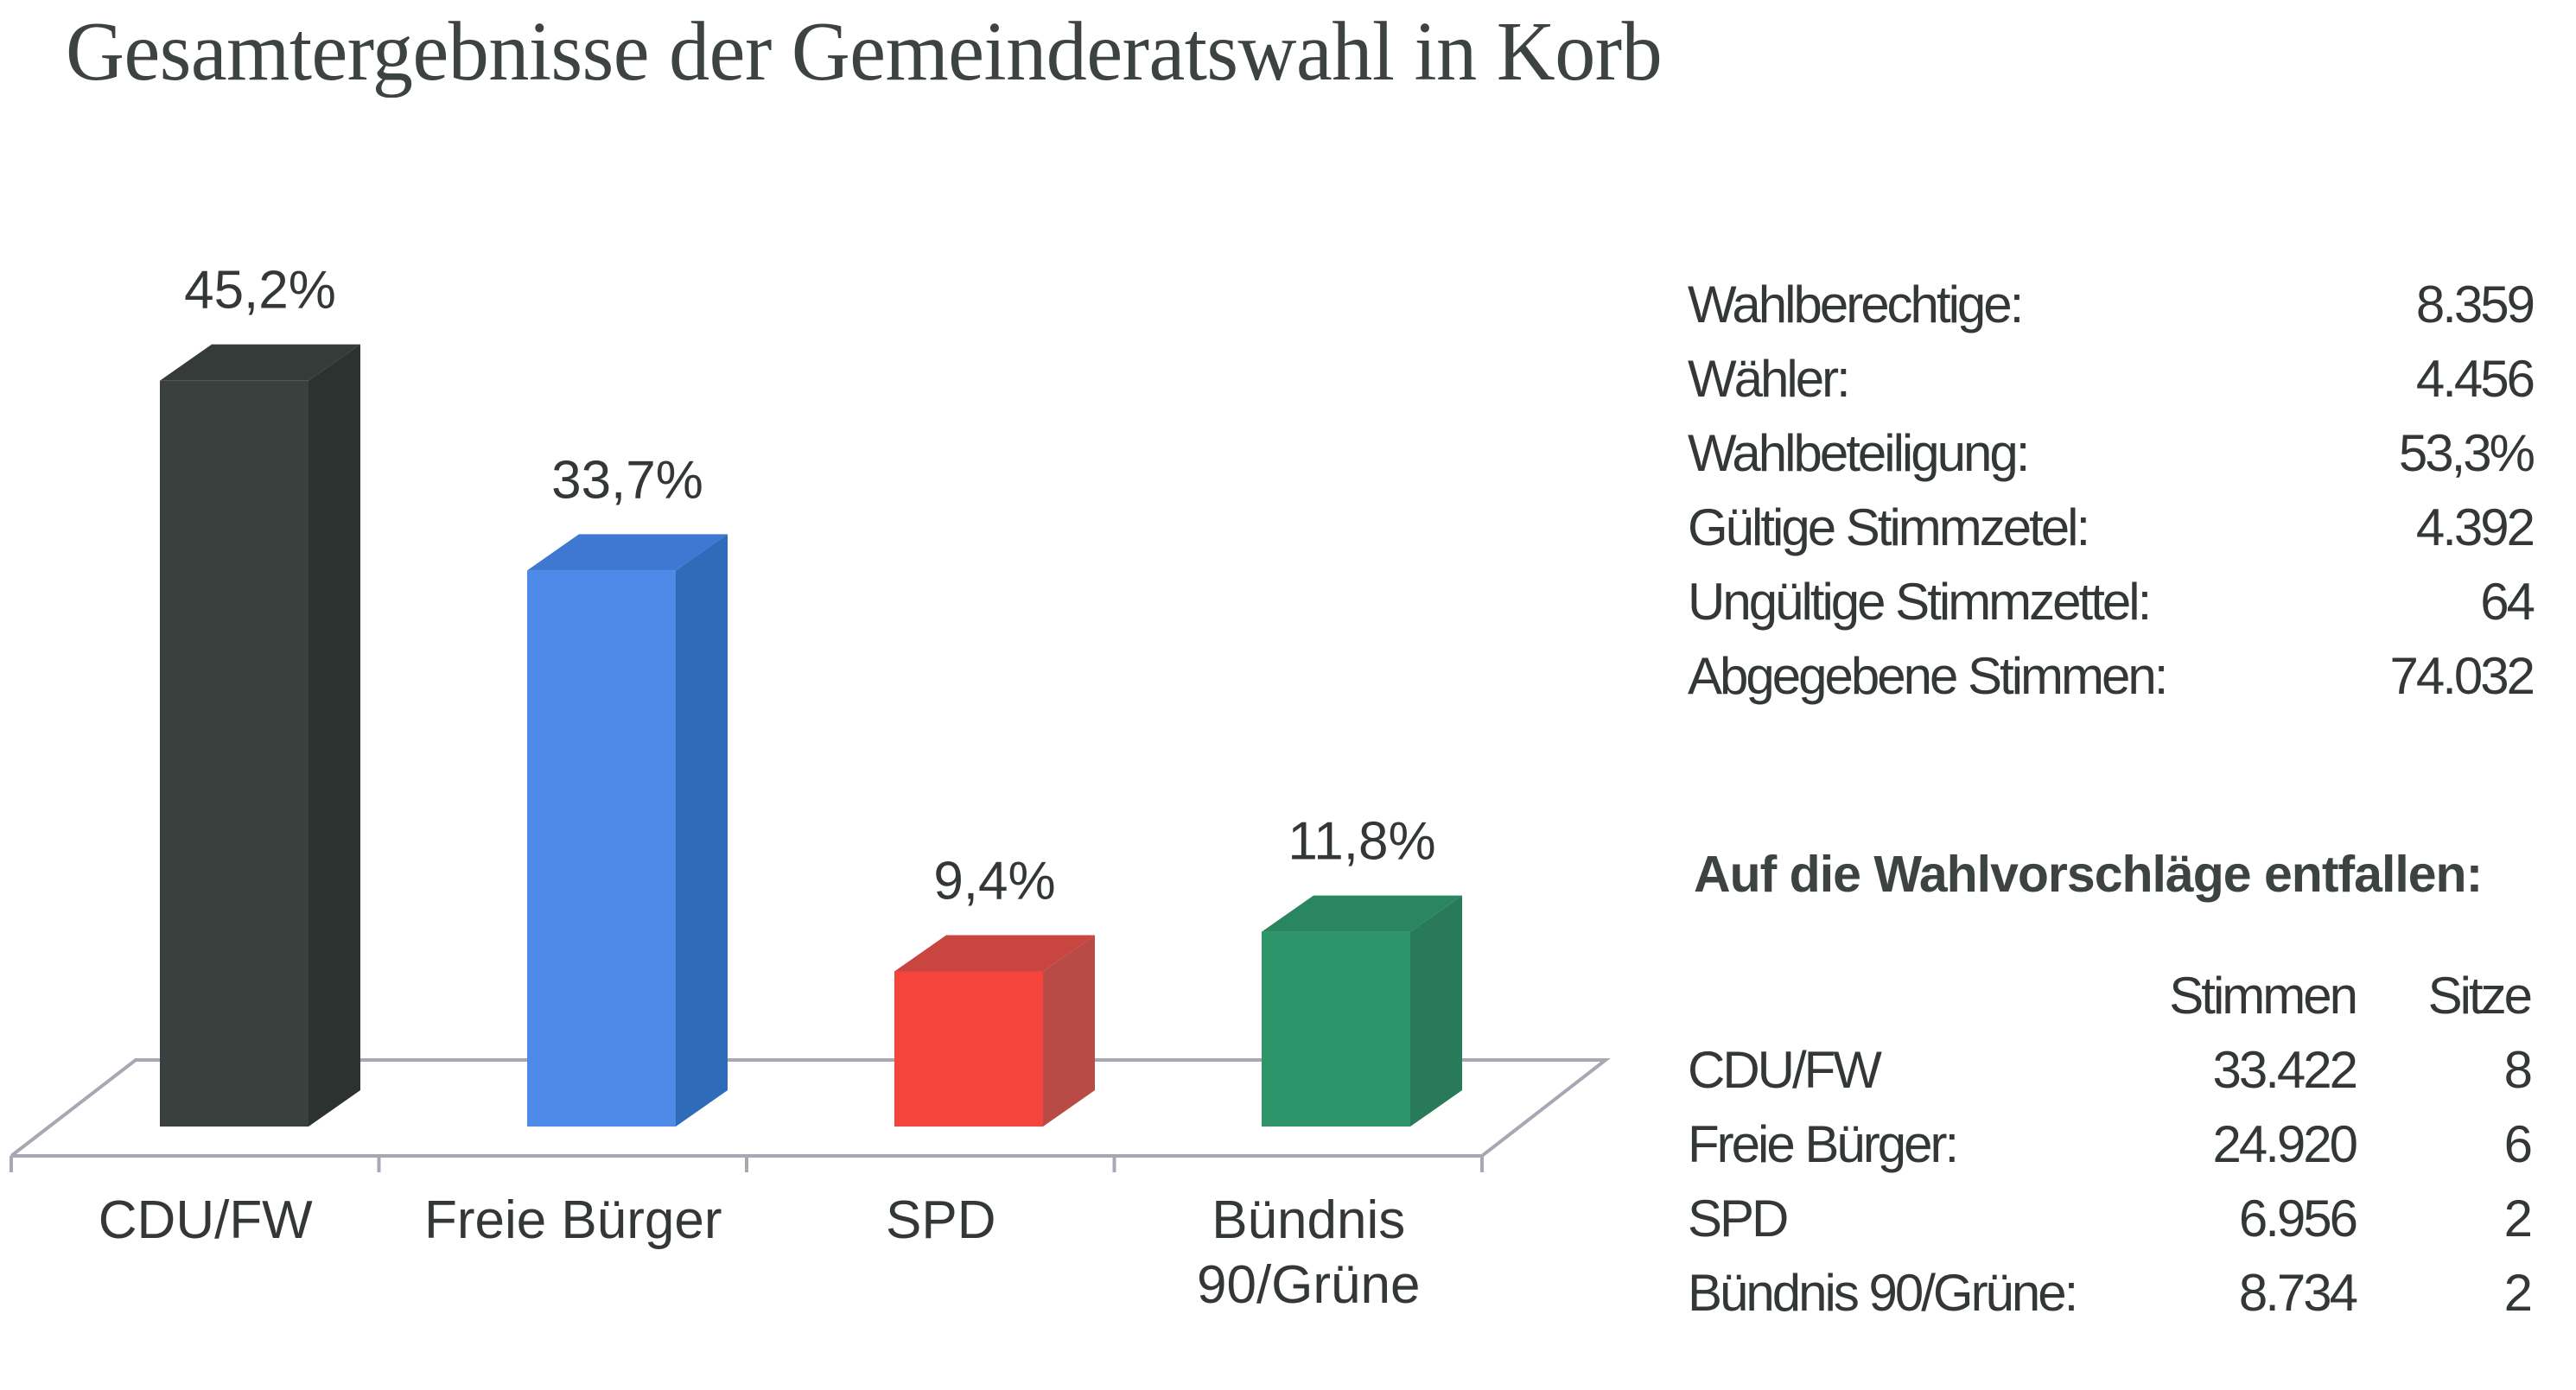  Describe the element at coordinates (2264, 996) in the screenshot. I see `column-header-votes: Stimmen` at that location.